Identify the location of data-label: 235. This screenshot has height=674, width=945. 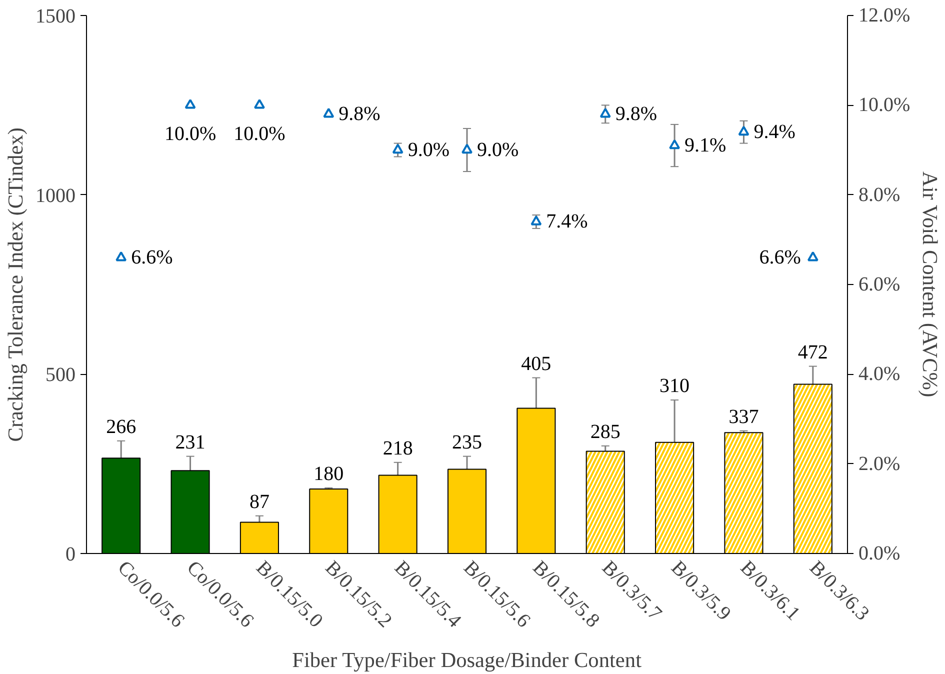
(467, 442).